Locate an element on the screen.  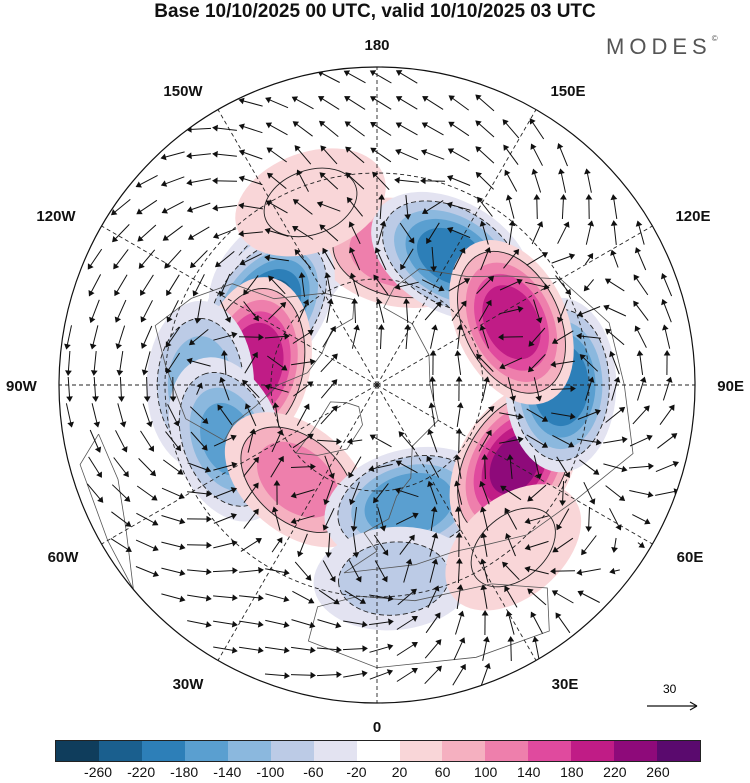
colorbar-tick-label: -60 is located at coordinates (313, 772).